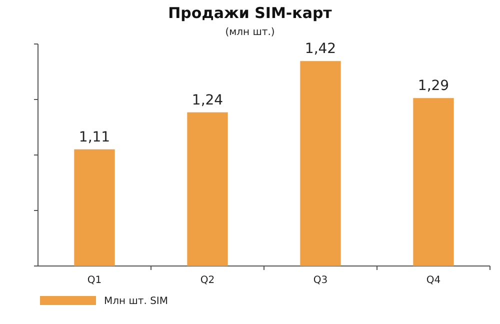 This screenshot has height=324, width=500. Describe the element at coordinates (250, 32) in the screenshot. I see `chart-subtitle: (млн шт.)` at that location.